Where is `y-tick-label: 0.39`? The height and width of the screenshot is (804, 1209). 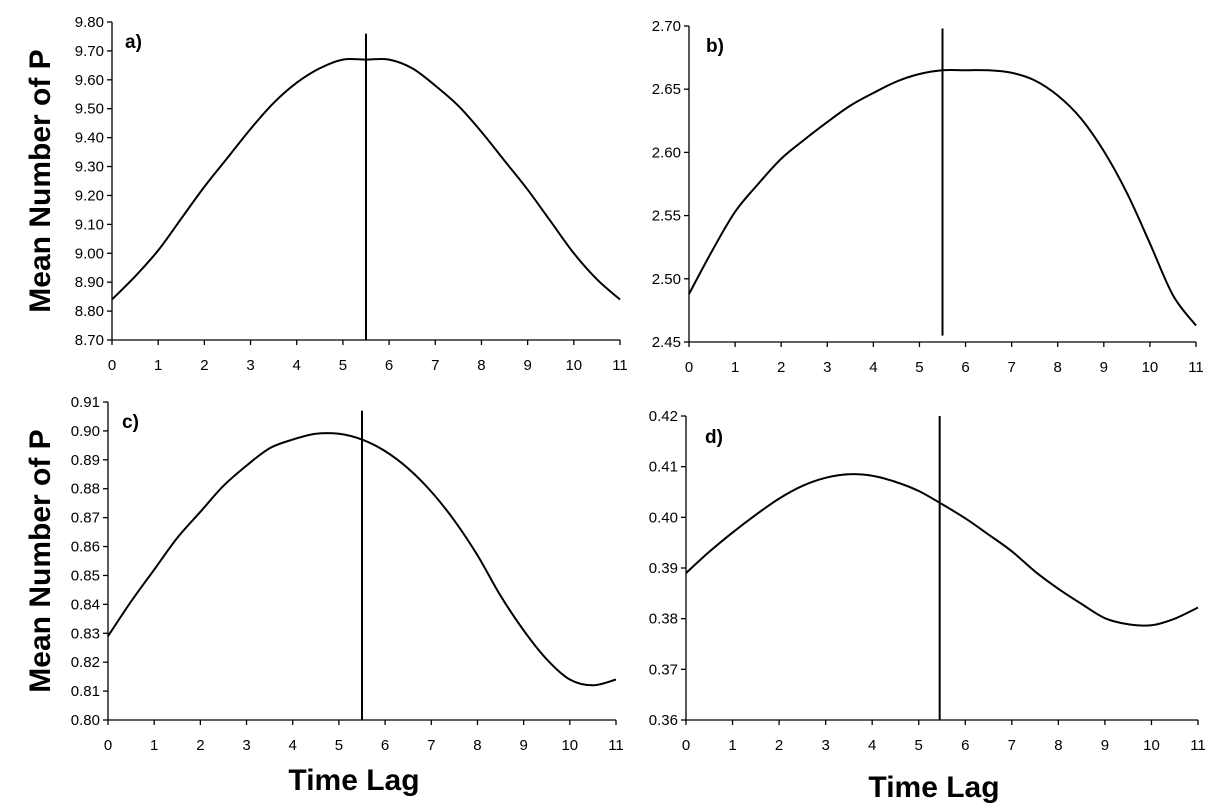 y-tick-label: 0.39 is located at coordinates (663, 568).